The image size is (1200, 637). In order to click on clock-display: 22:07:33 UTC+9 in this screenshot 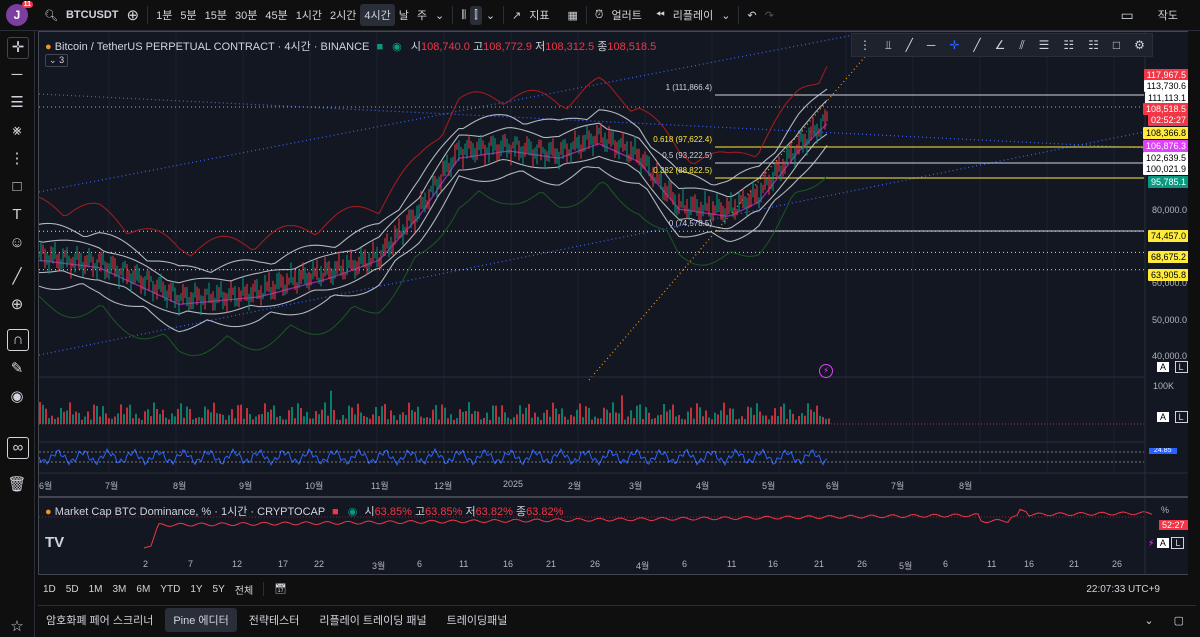, I will do `click(1123, 589)`.